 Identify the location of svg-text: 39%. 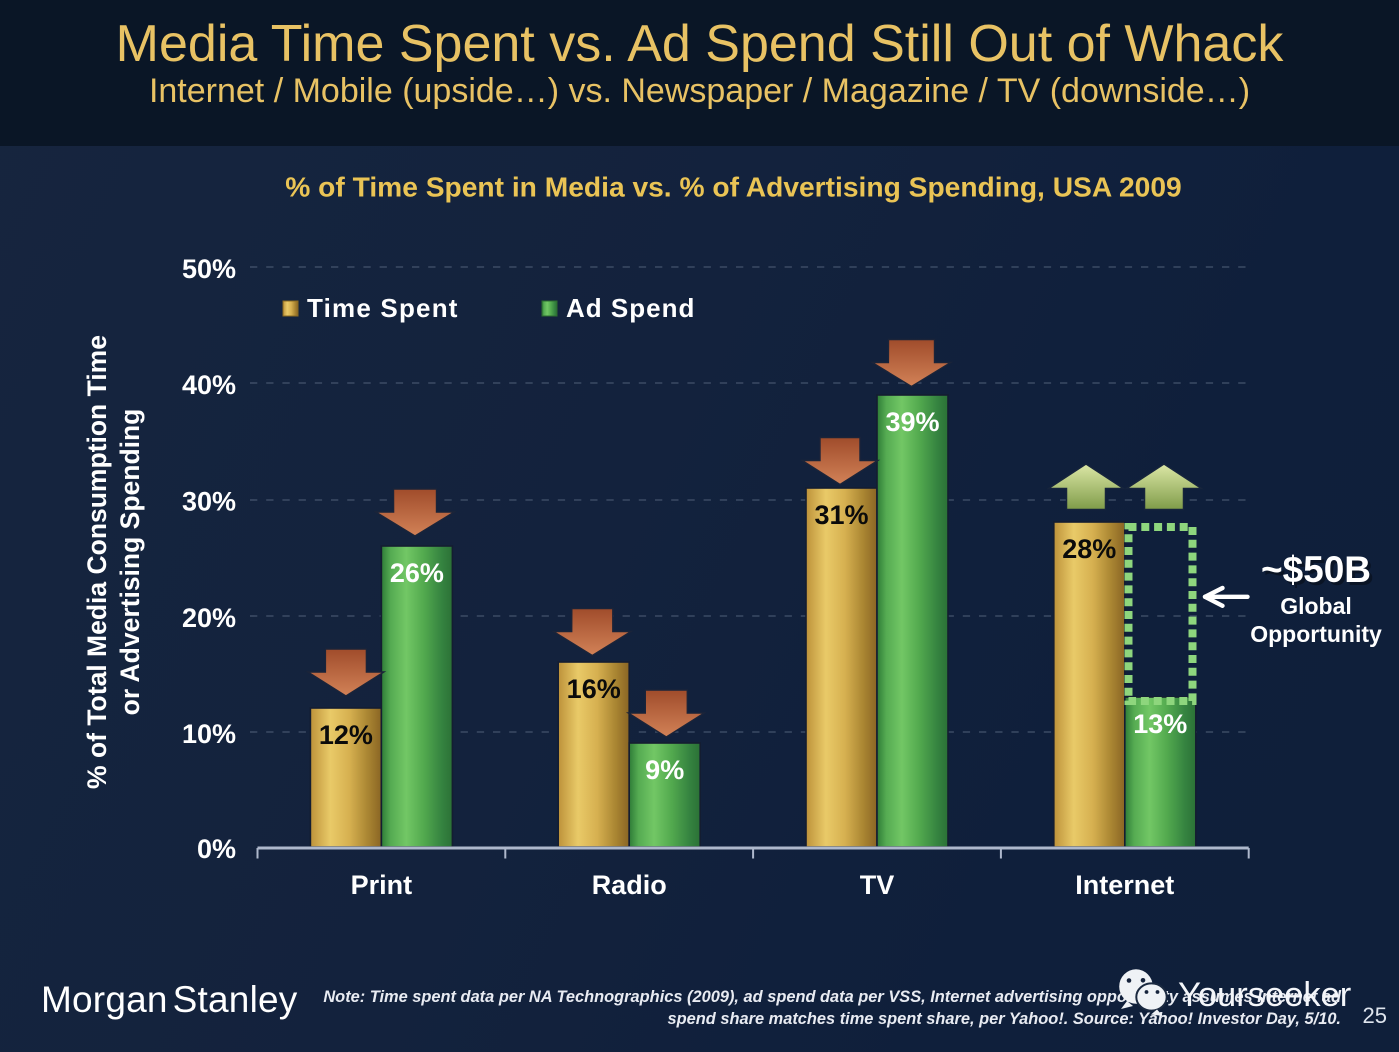
(912, 422).